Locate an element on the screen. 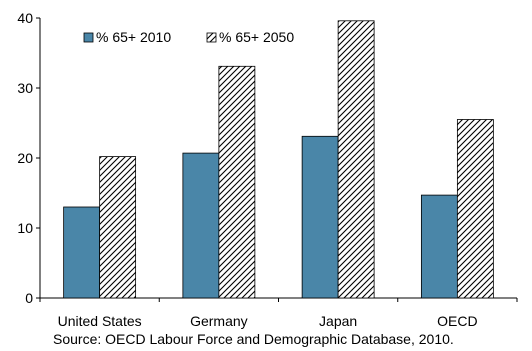 This screenshot has width=532, height=351. bar-united-states-2050 is located at coordinates (118, 227).